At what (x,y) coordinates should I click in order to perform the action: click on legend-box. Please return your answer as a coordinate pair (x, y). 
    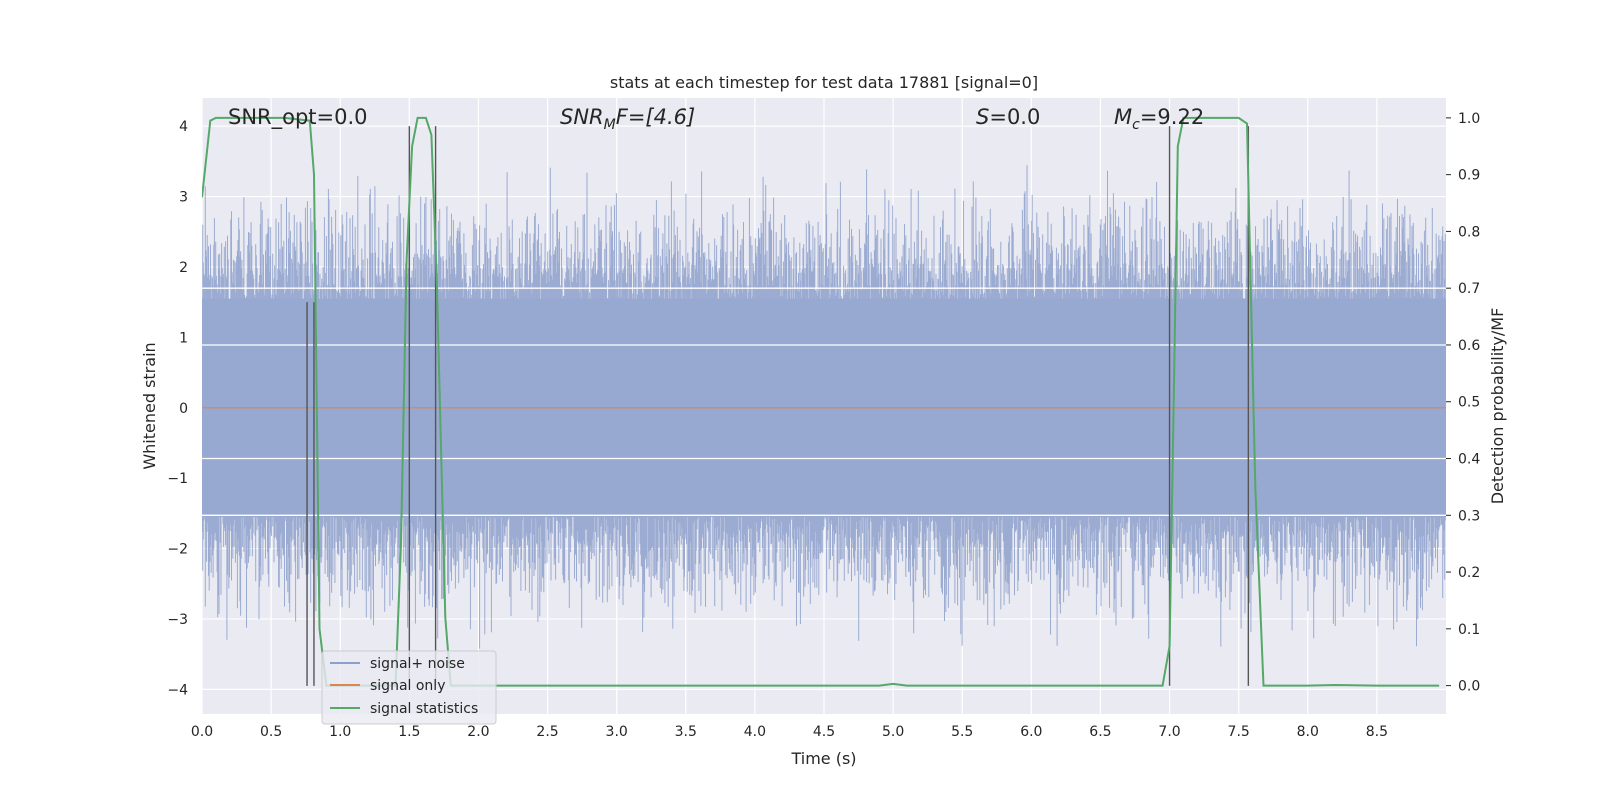
    Looking at the image, I should click on (409, 687).